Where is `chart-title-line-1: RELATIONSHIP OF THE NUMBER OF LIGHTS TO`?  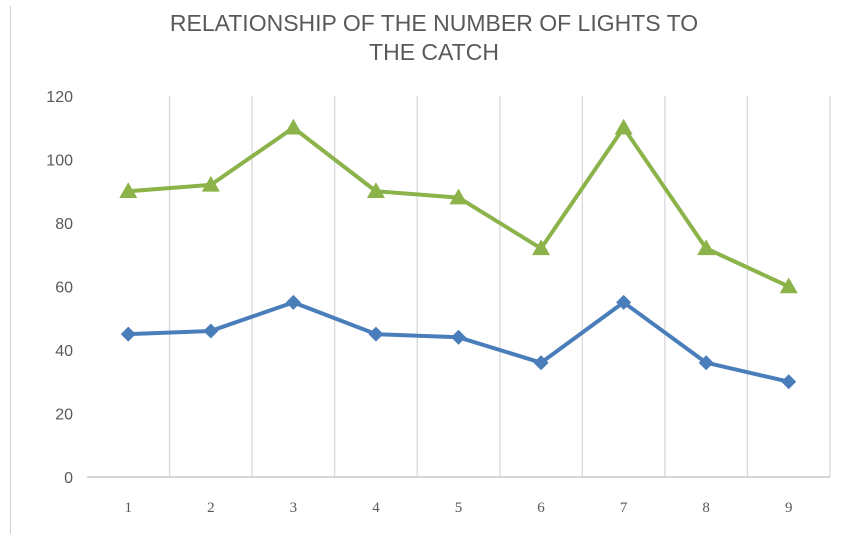 chart-title-line-1: RELATIONSHIP OF THE NUMBER OF LIGHTS TO is located at coordinates (434, 23).